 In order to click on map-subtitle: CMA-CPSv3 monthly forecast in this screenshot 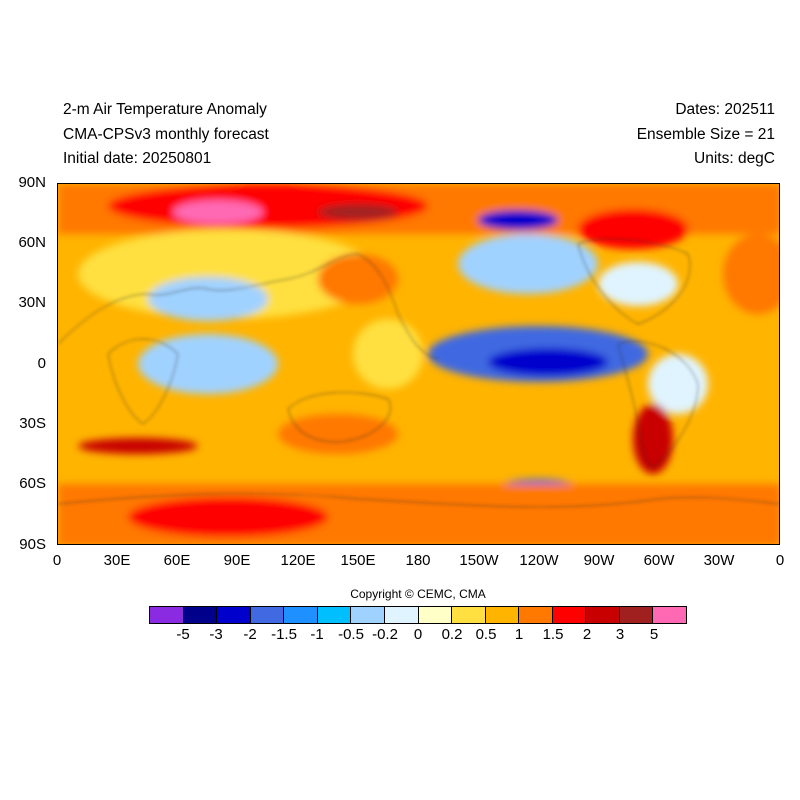, I will do `click(166, 134)`.